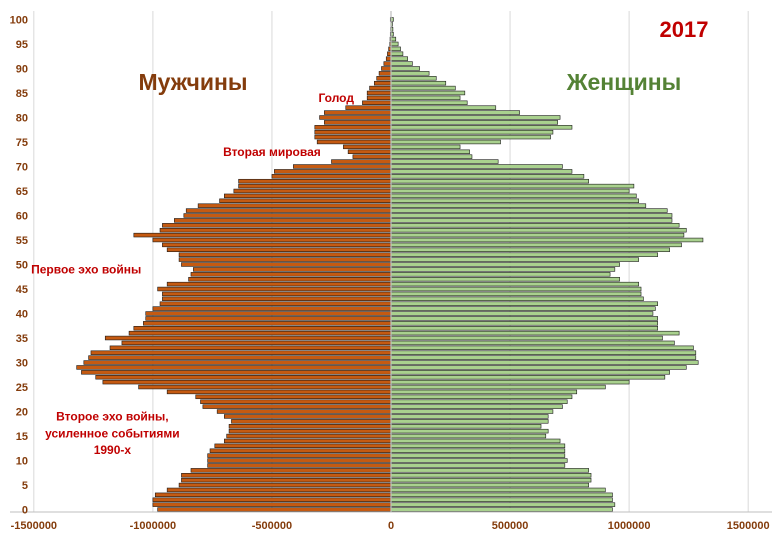 This screenshot has width=780, height=541. Describe the element at coordinates (22, 388) in the screenshot. I see `y-tick-label: 25` at that location.